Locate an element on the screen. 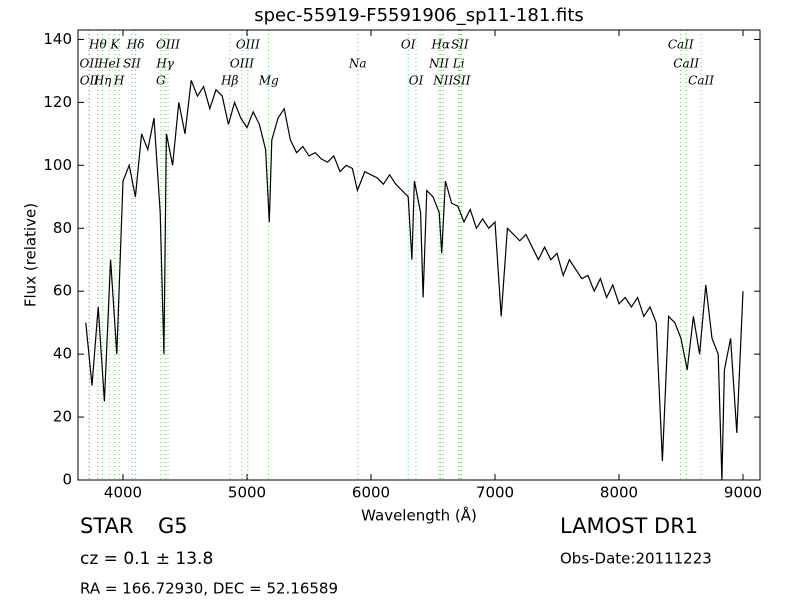 The height and width of the screenshot is (600, 800). obs-date: Obs-Date:20111223 is located at coordinates (636, 559).